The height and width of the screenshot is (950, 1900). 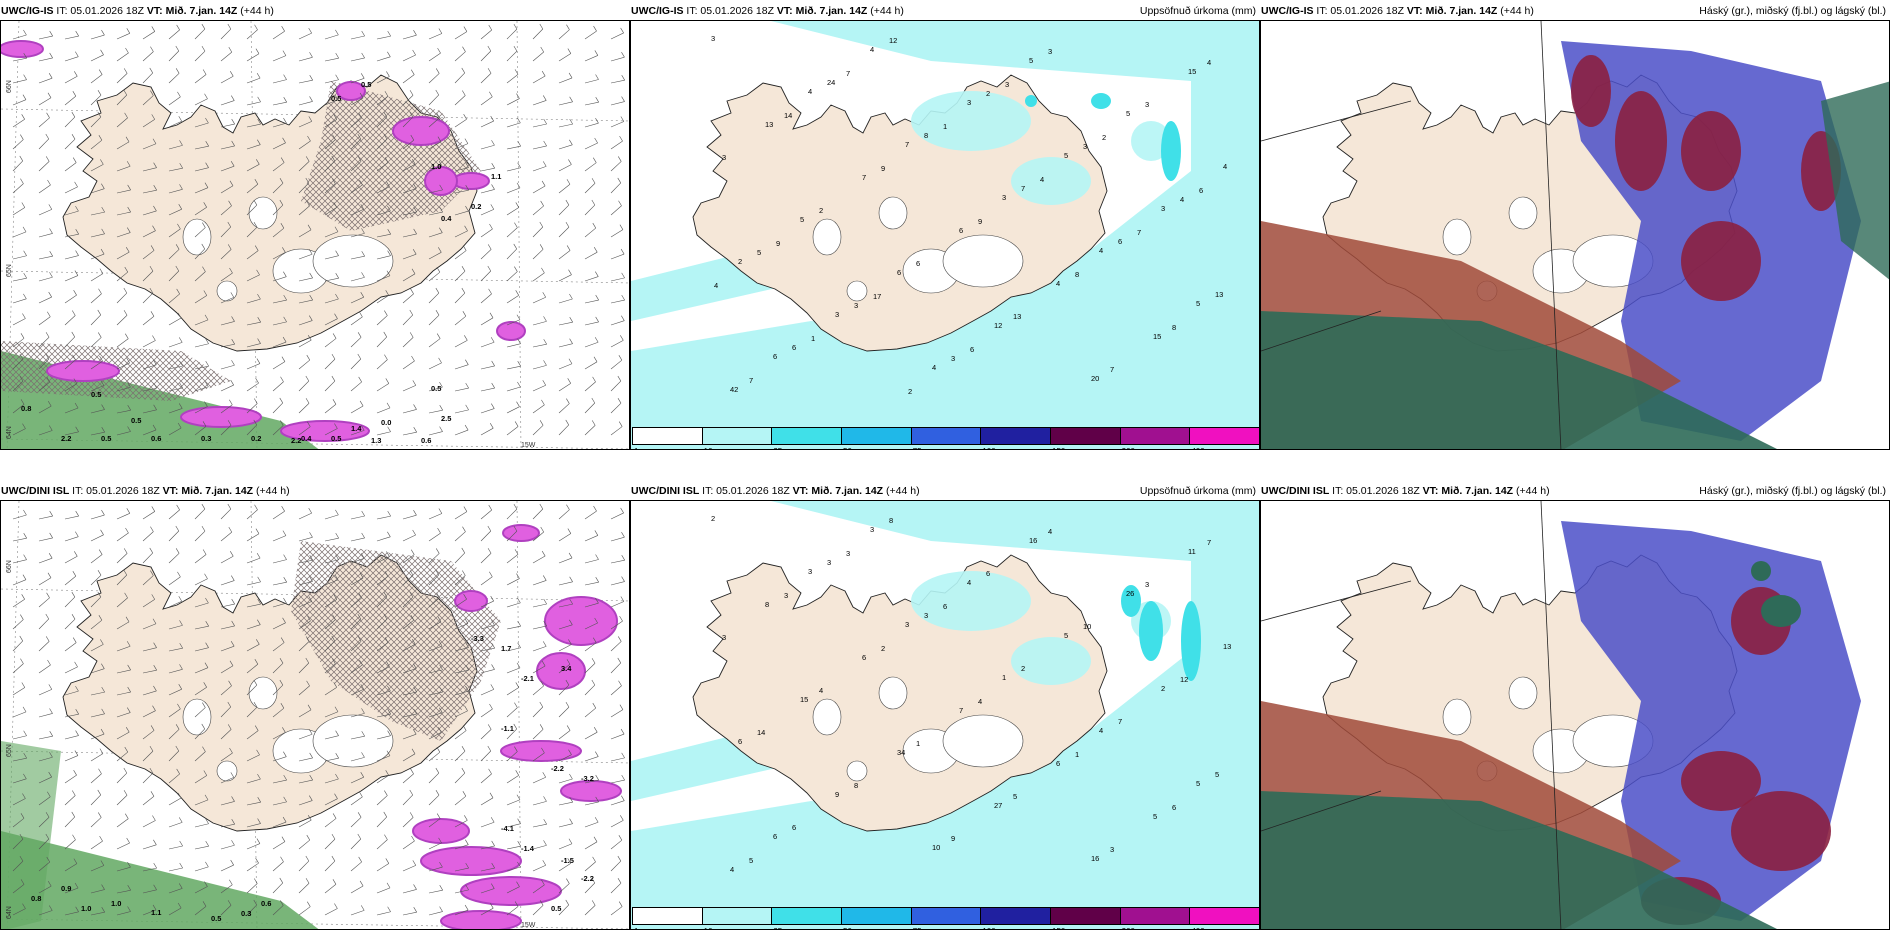 What do you see at coordinates (1163, 208) in the screenshot?
I see `precip-value: 3` at bounding box center [1163, 208].